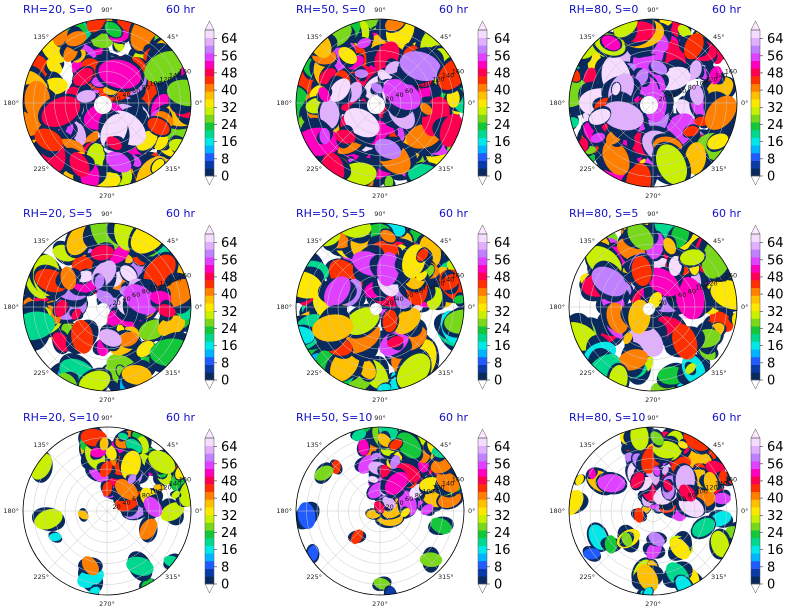 The height and width of the screenshot is (612, 785). I want to click on colorbar-tick-label: 24, so click(502, 533).